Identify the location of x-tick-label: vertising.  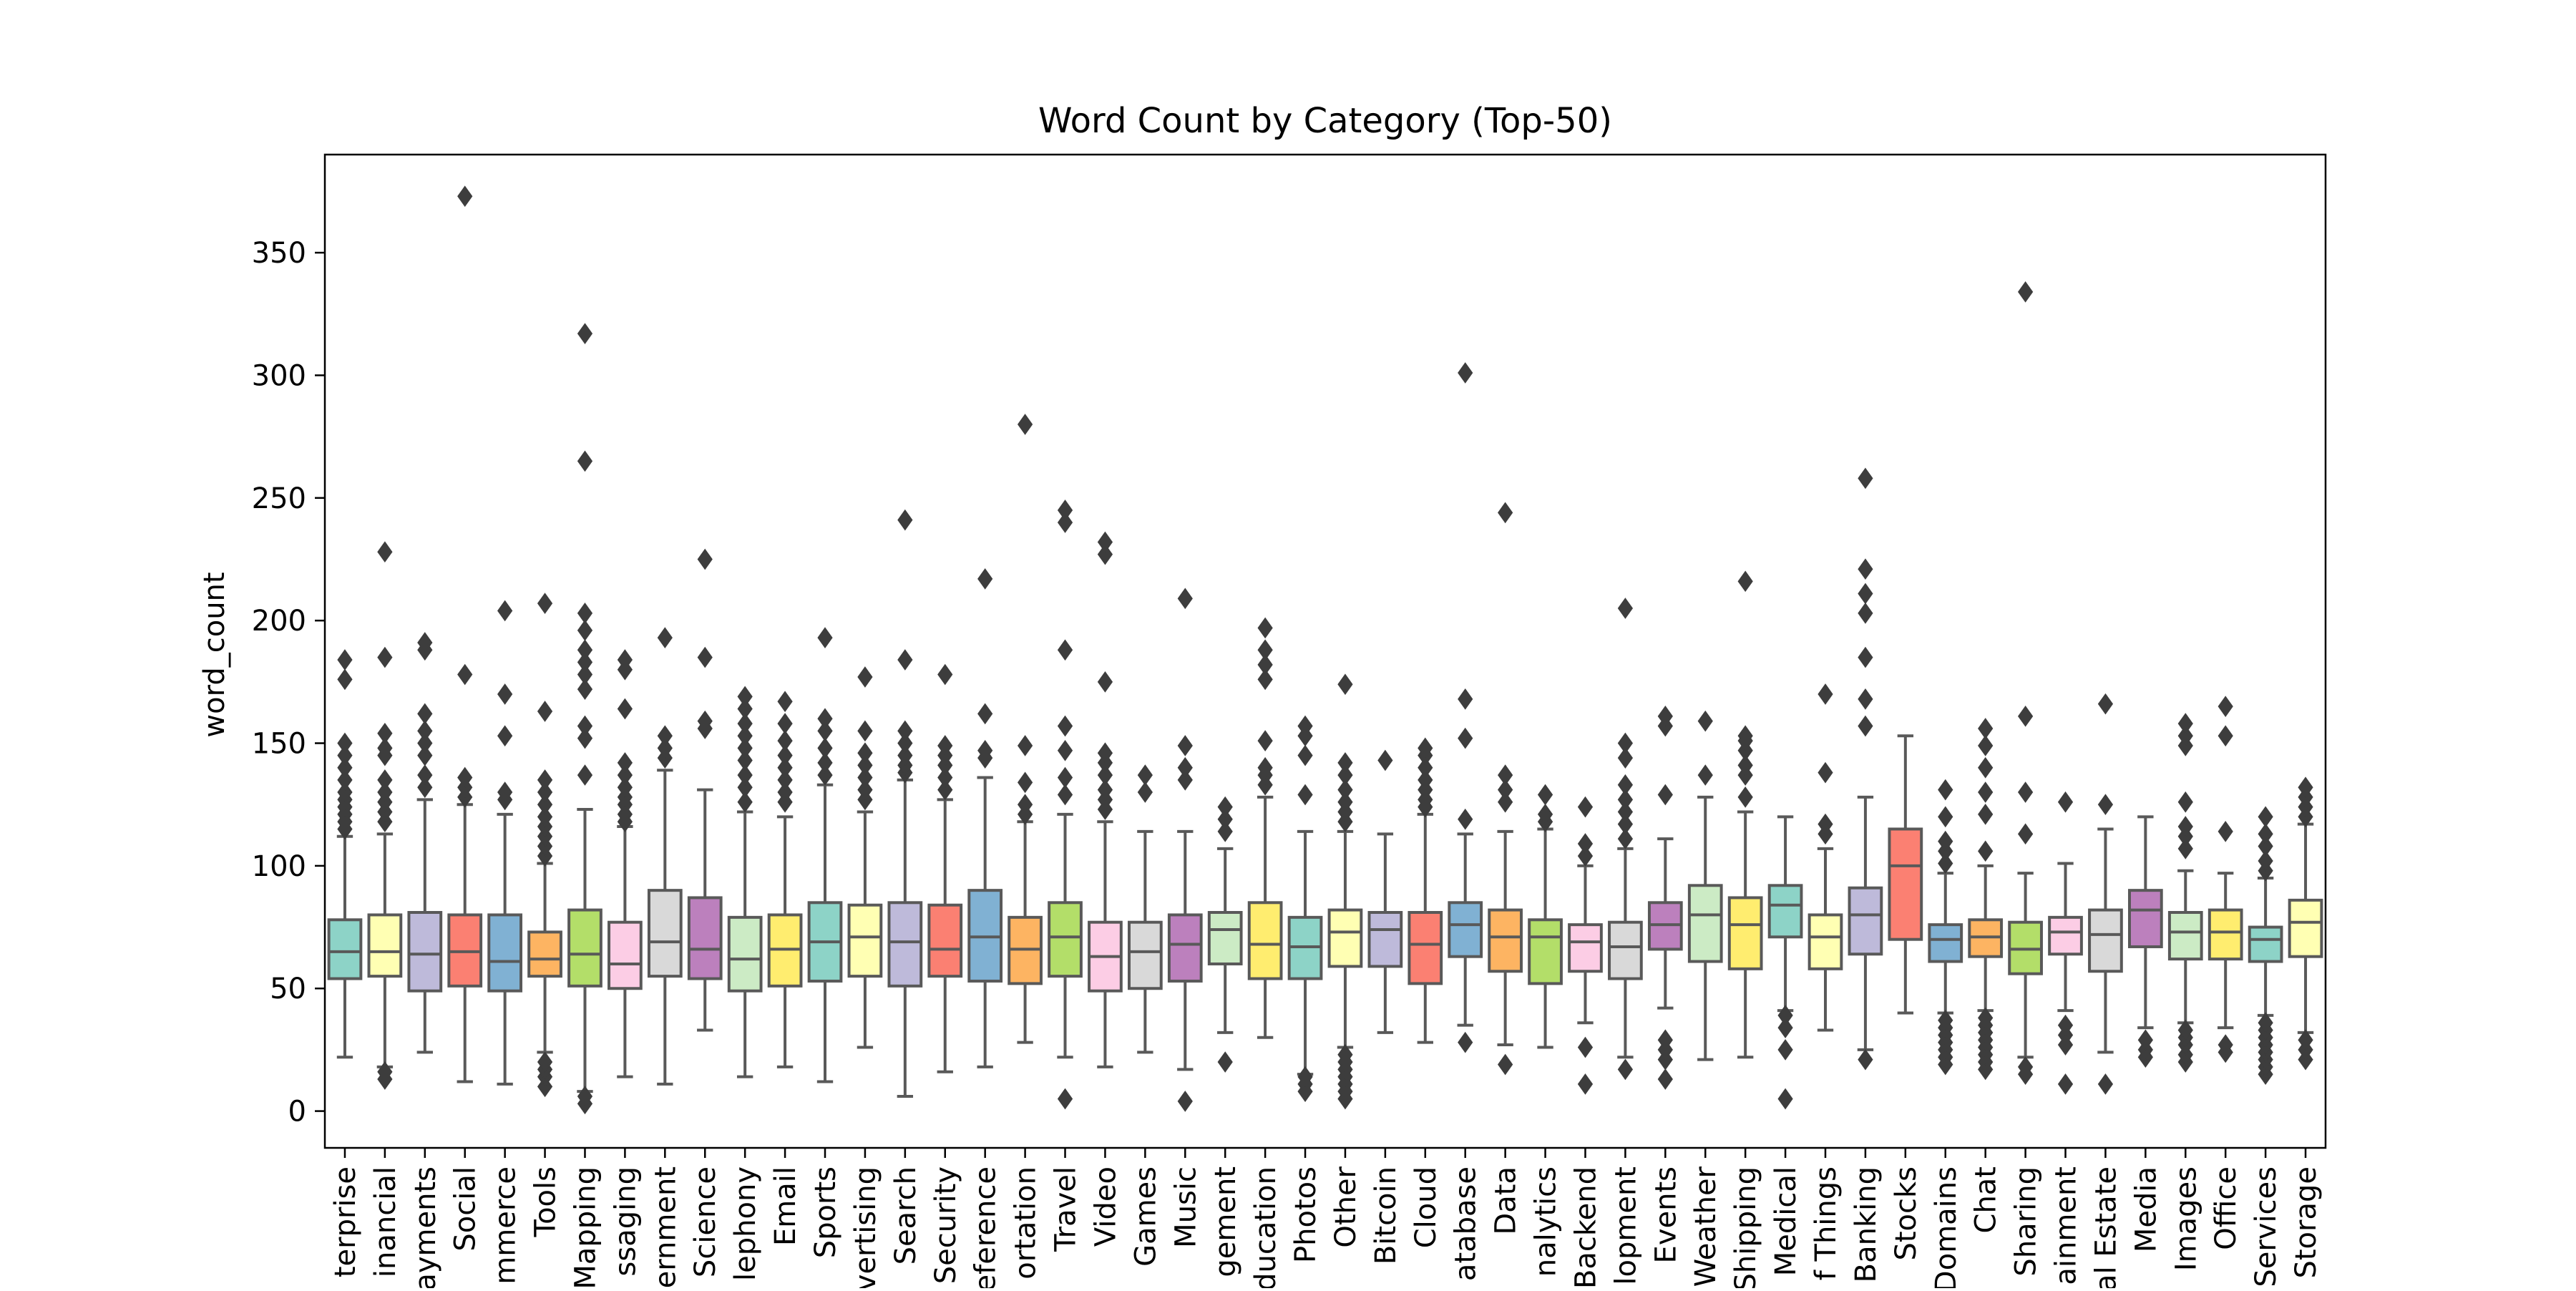
(865, 1227).